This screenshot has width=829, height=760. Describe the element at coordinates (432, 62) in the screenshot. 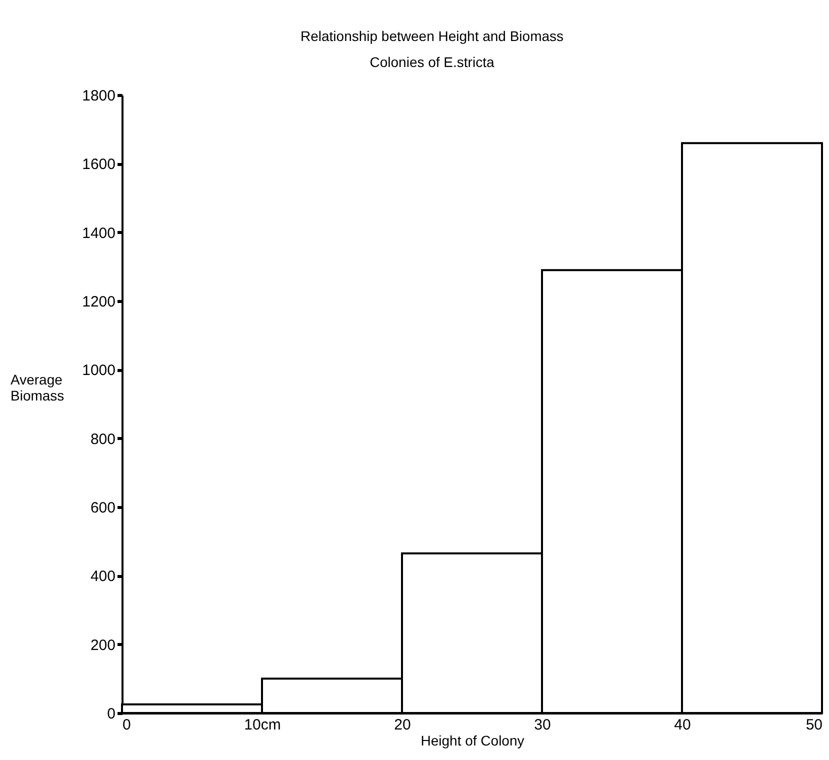

I see `chart-subtitle: Colonies of E.stricta` at that location.